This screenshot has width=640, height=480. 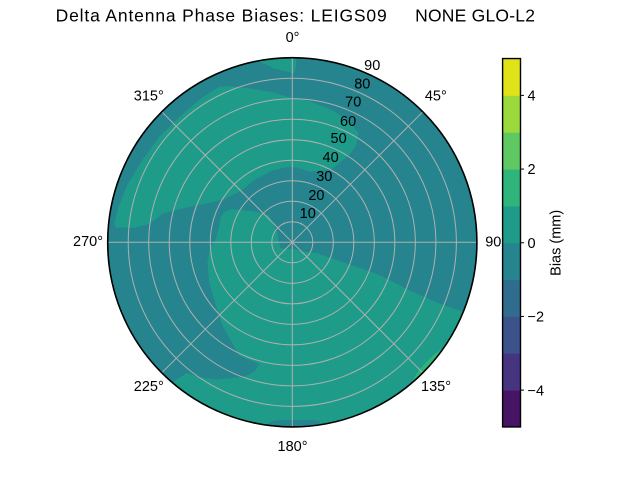 I want to click on svg-text: 80, so click(x=362, y=85).